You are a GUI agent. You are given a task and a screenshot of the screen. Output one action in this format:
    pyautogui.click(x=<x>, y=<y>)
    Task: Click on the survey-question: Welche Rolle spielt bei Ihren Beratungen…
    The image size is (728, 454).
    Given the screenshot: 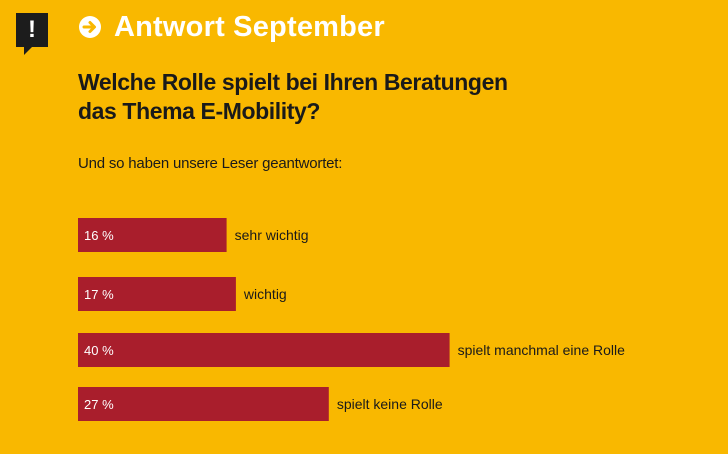 What is the action you would take?
    pyautogui.click(x=358, y=97)
    